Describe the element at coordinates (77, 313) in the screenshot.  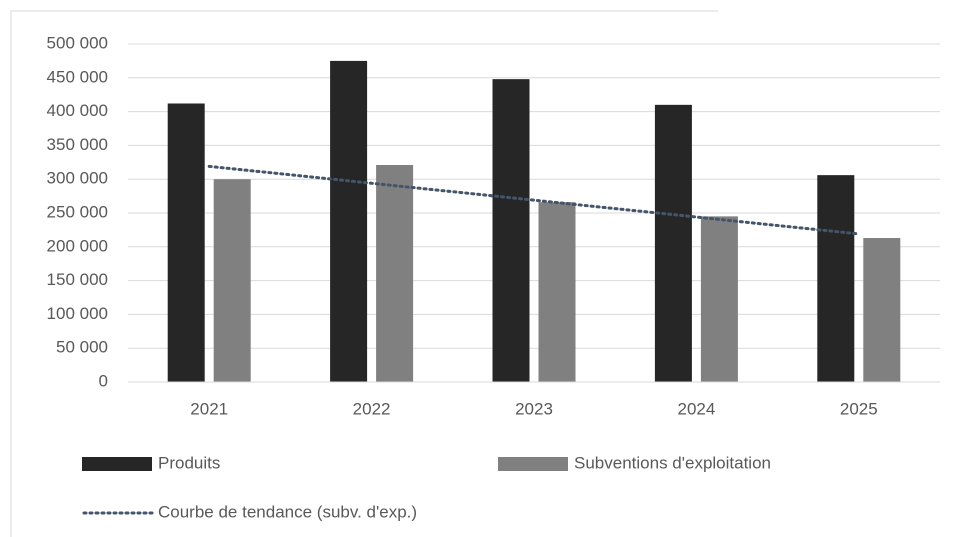
I see `y-tick-label: 100 000` at that location.